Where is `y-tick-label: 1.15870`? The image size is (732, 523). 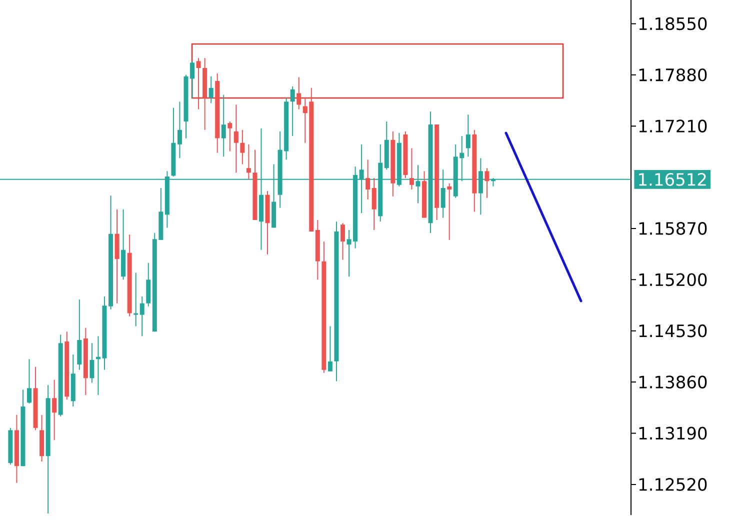 y-tick-label: 1.15870 is located at coordinates (673, 228).